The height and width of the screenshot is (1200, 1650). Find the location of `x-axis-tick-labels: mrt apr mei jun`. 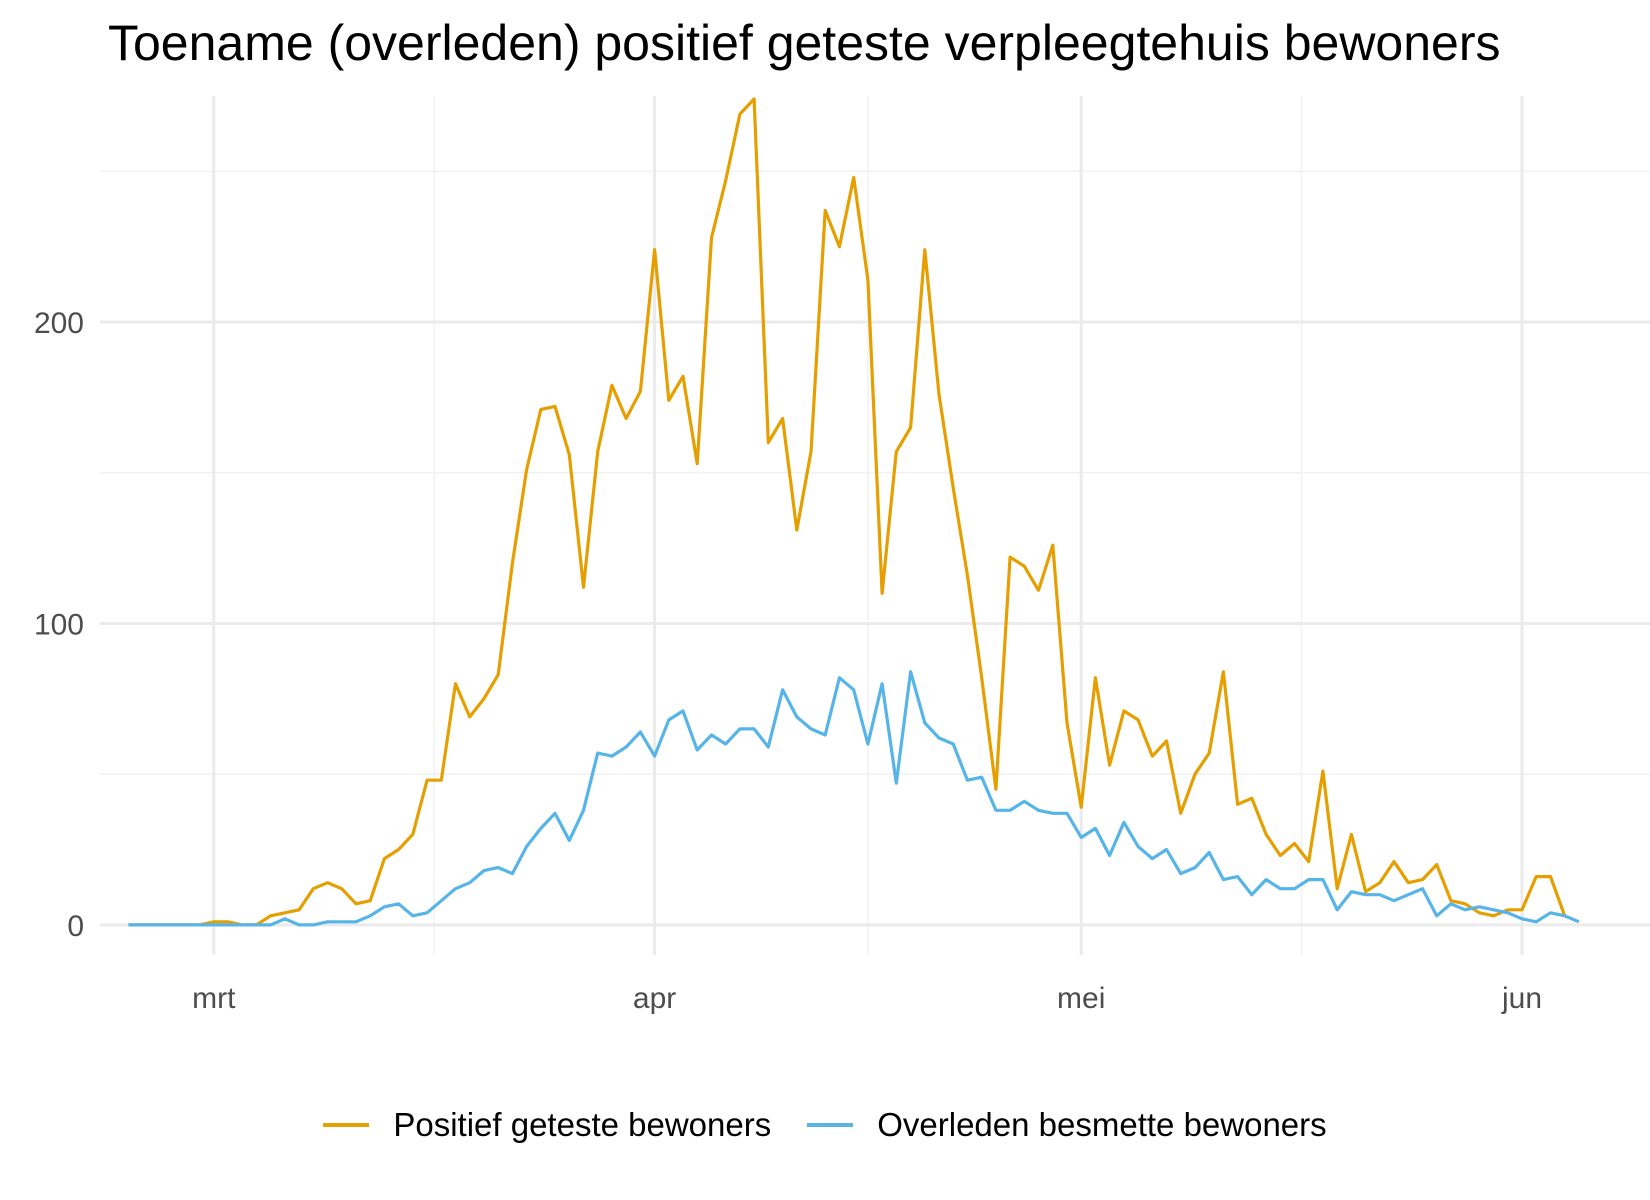

x-axis-tick-labels: mrt apr mei jun is located at coordinates (867, 998).